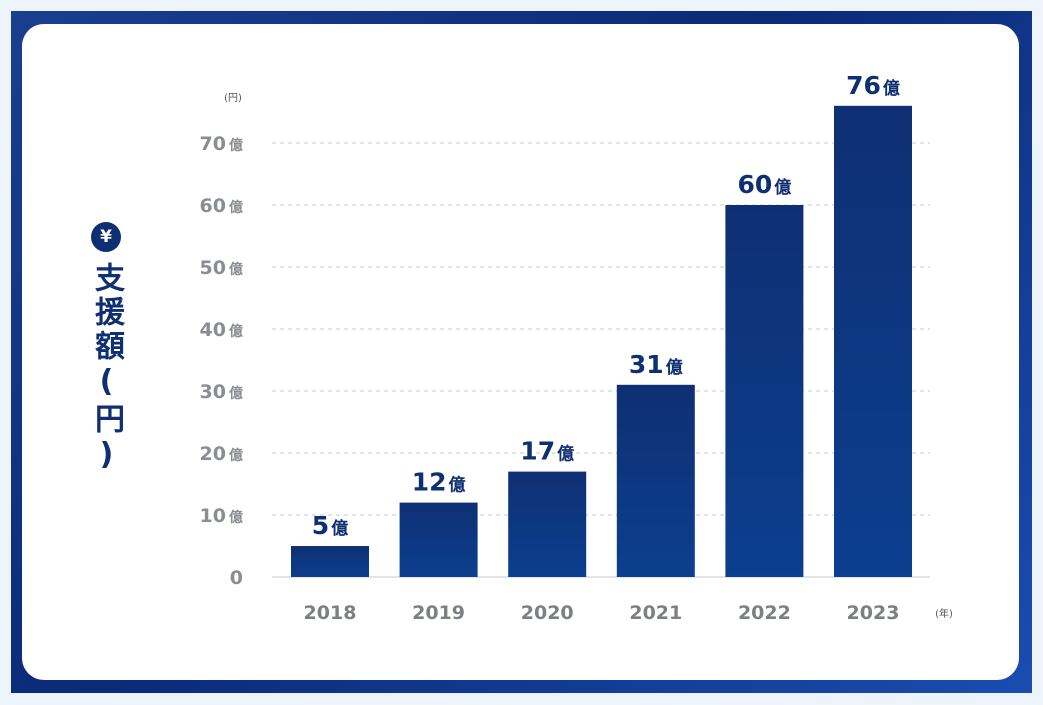  What do you see at coordinates (221, 516) in the screenshot?
I see `y-tick-label: 10 億` at bounding box center [221, 516].